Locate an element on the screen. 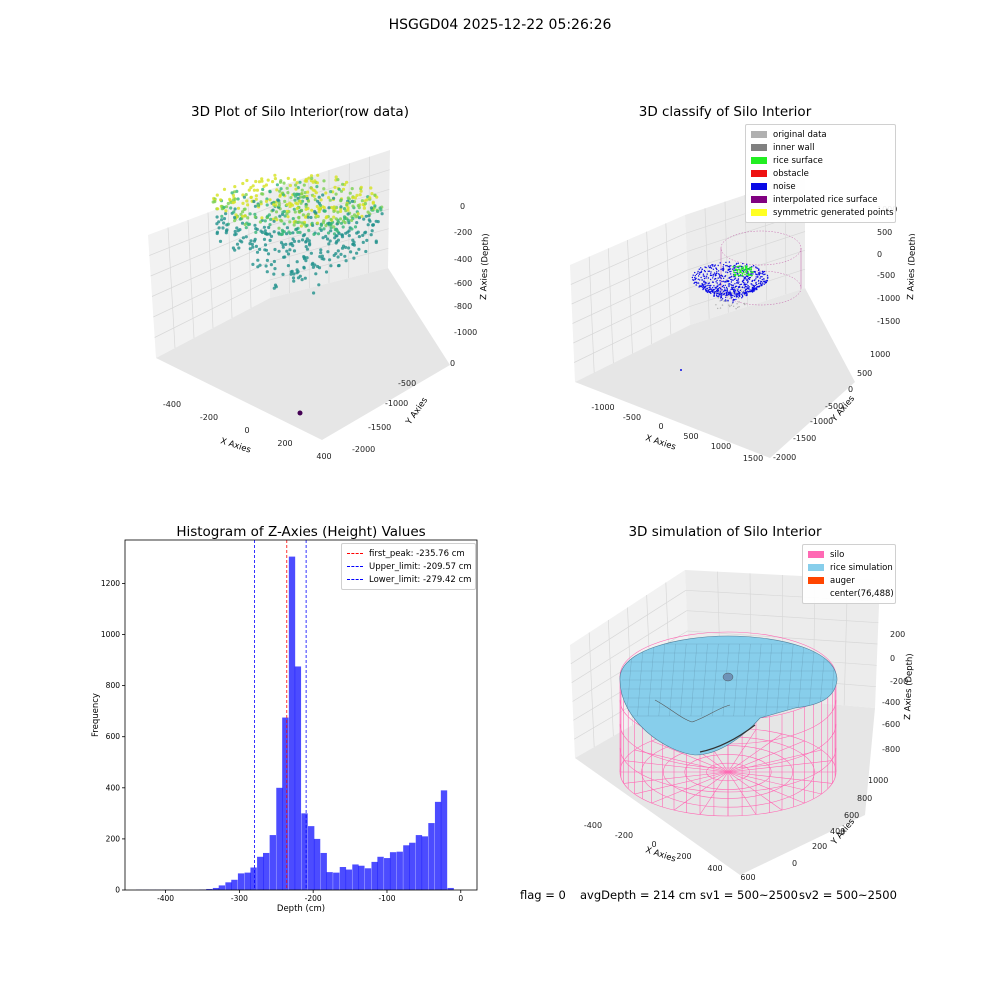 The width and height of the screenshot is (1000, 1000). p4-y-tick: 400 is located at coordinates (837, 831).